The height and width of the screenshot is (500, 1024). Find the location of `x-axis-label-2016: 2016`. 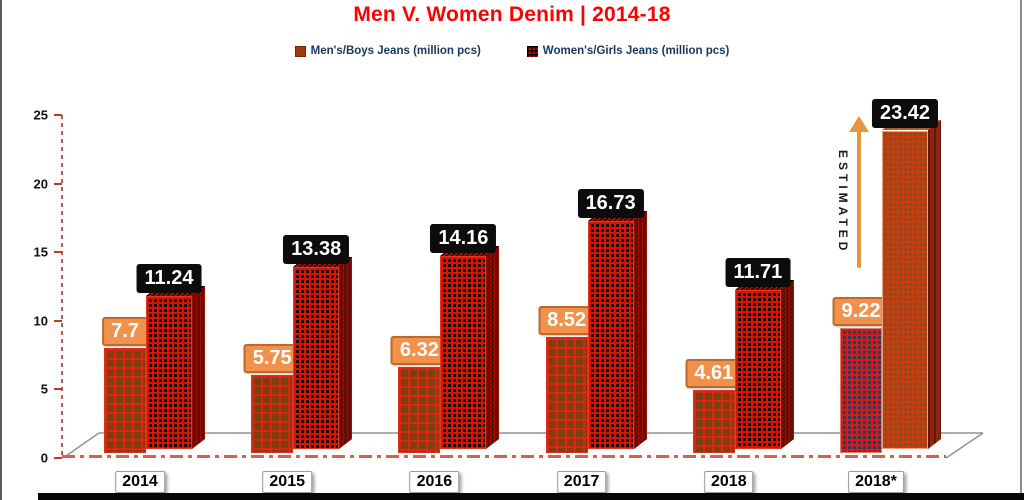

x-axis-label-2016: 2016 is located at coordinates (434, 482).